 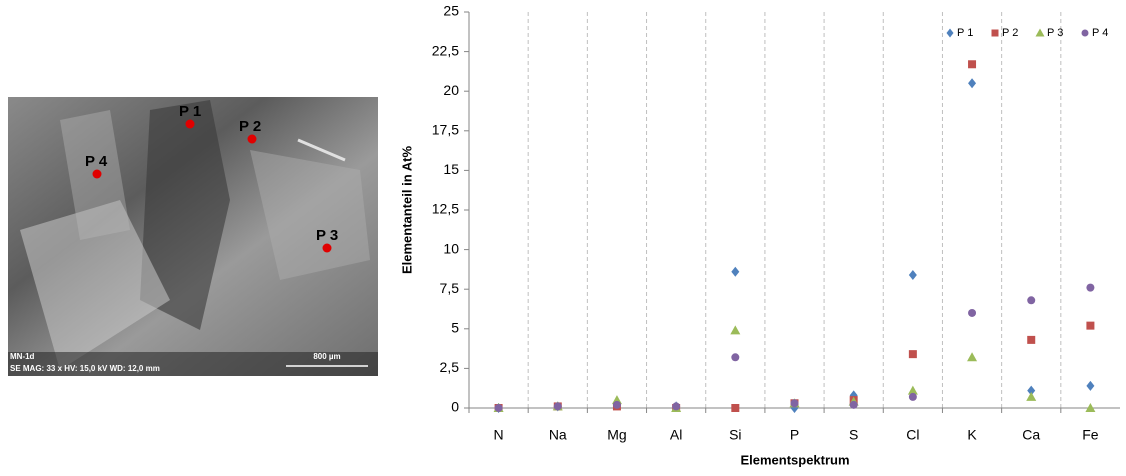 I want to click on y-tick-label: 17,5, so click(x=445, y=130).